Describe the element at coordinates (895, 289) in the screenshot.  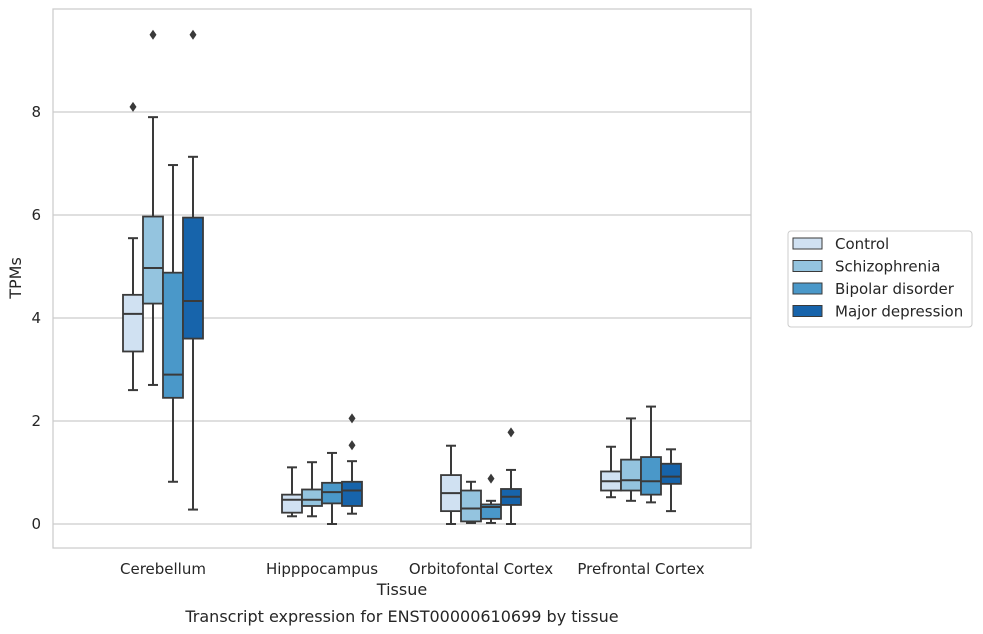
I see `legend-label: Bipolar disorder` at that location.